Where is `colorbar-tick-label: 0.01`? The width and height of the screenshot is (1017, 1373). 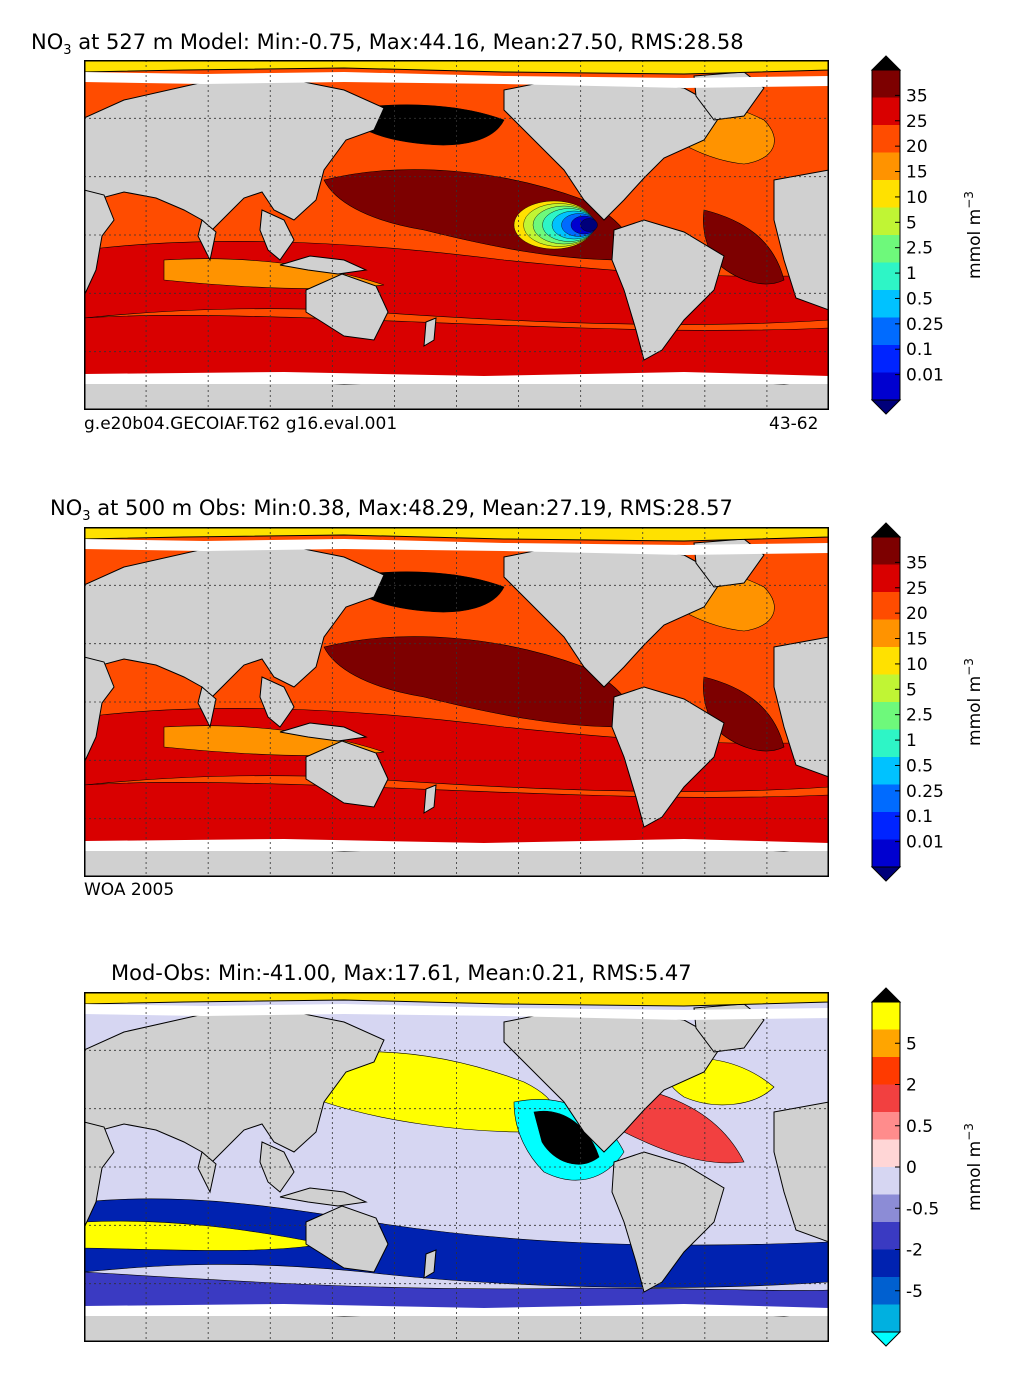
colorbar-tick-label: 0.01 is located at coordinates (925, 376).